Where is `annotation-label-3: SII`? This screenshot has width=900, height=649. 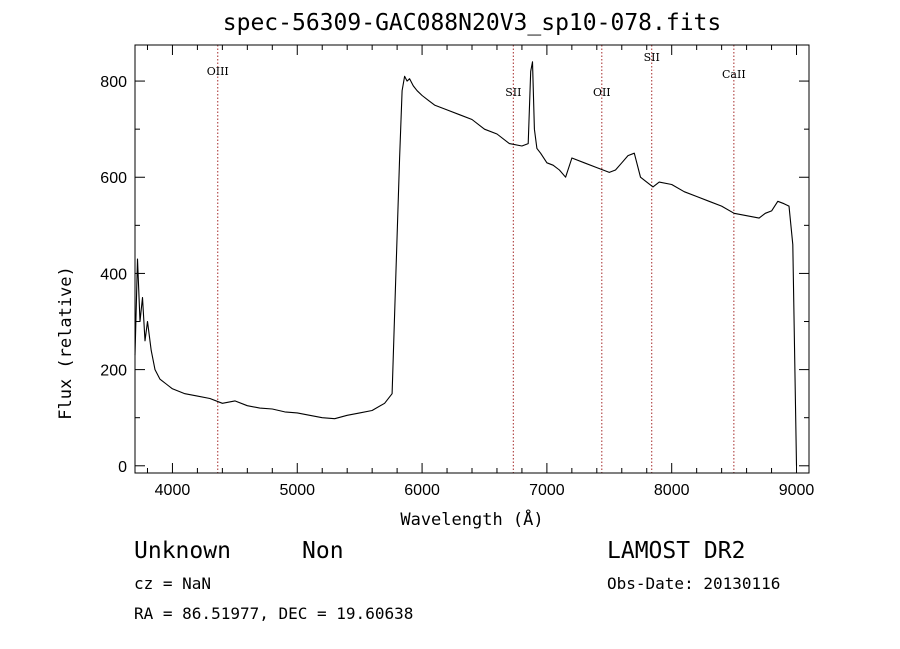 annotation-label-3: SII is located at coordinates (652, 57).